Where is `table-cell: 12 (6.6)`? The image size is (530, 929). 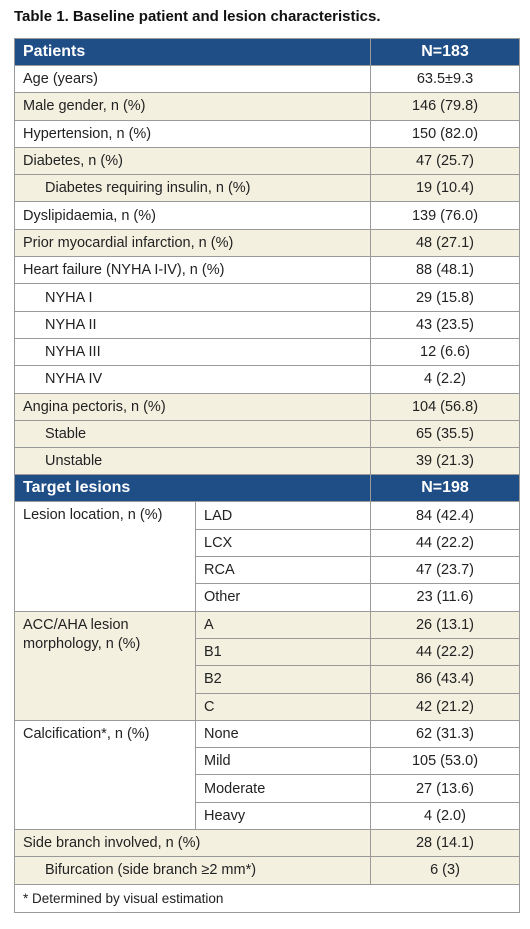
table-cell: 12 (6.6) is located at coordinates (445, 352).